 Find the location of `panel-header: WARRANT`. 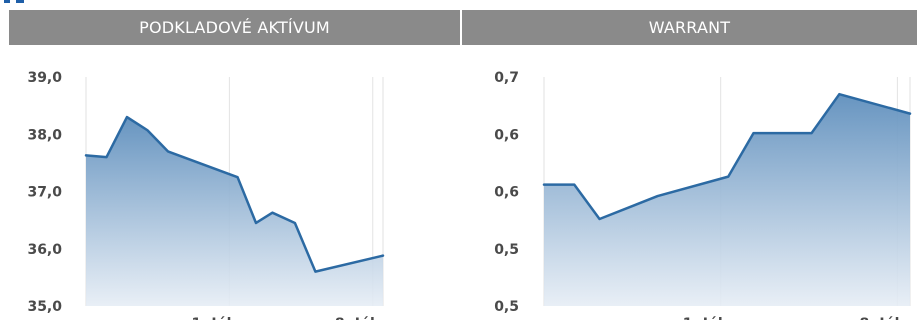

panel-header: WARRANT is located at coordinates (689, 27).